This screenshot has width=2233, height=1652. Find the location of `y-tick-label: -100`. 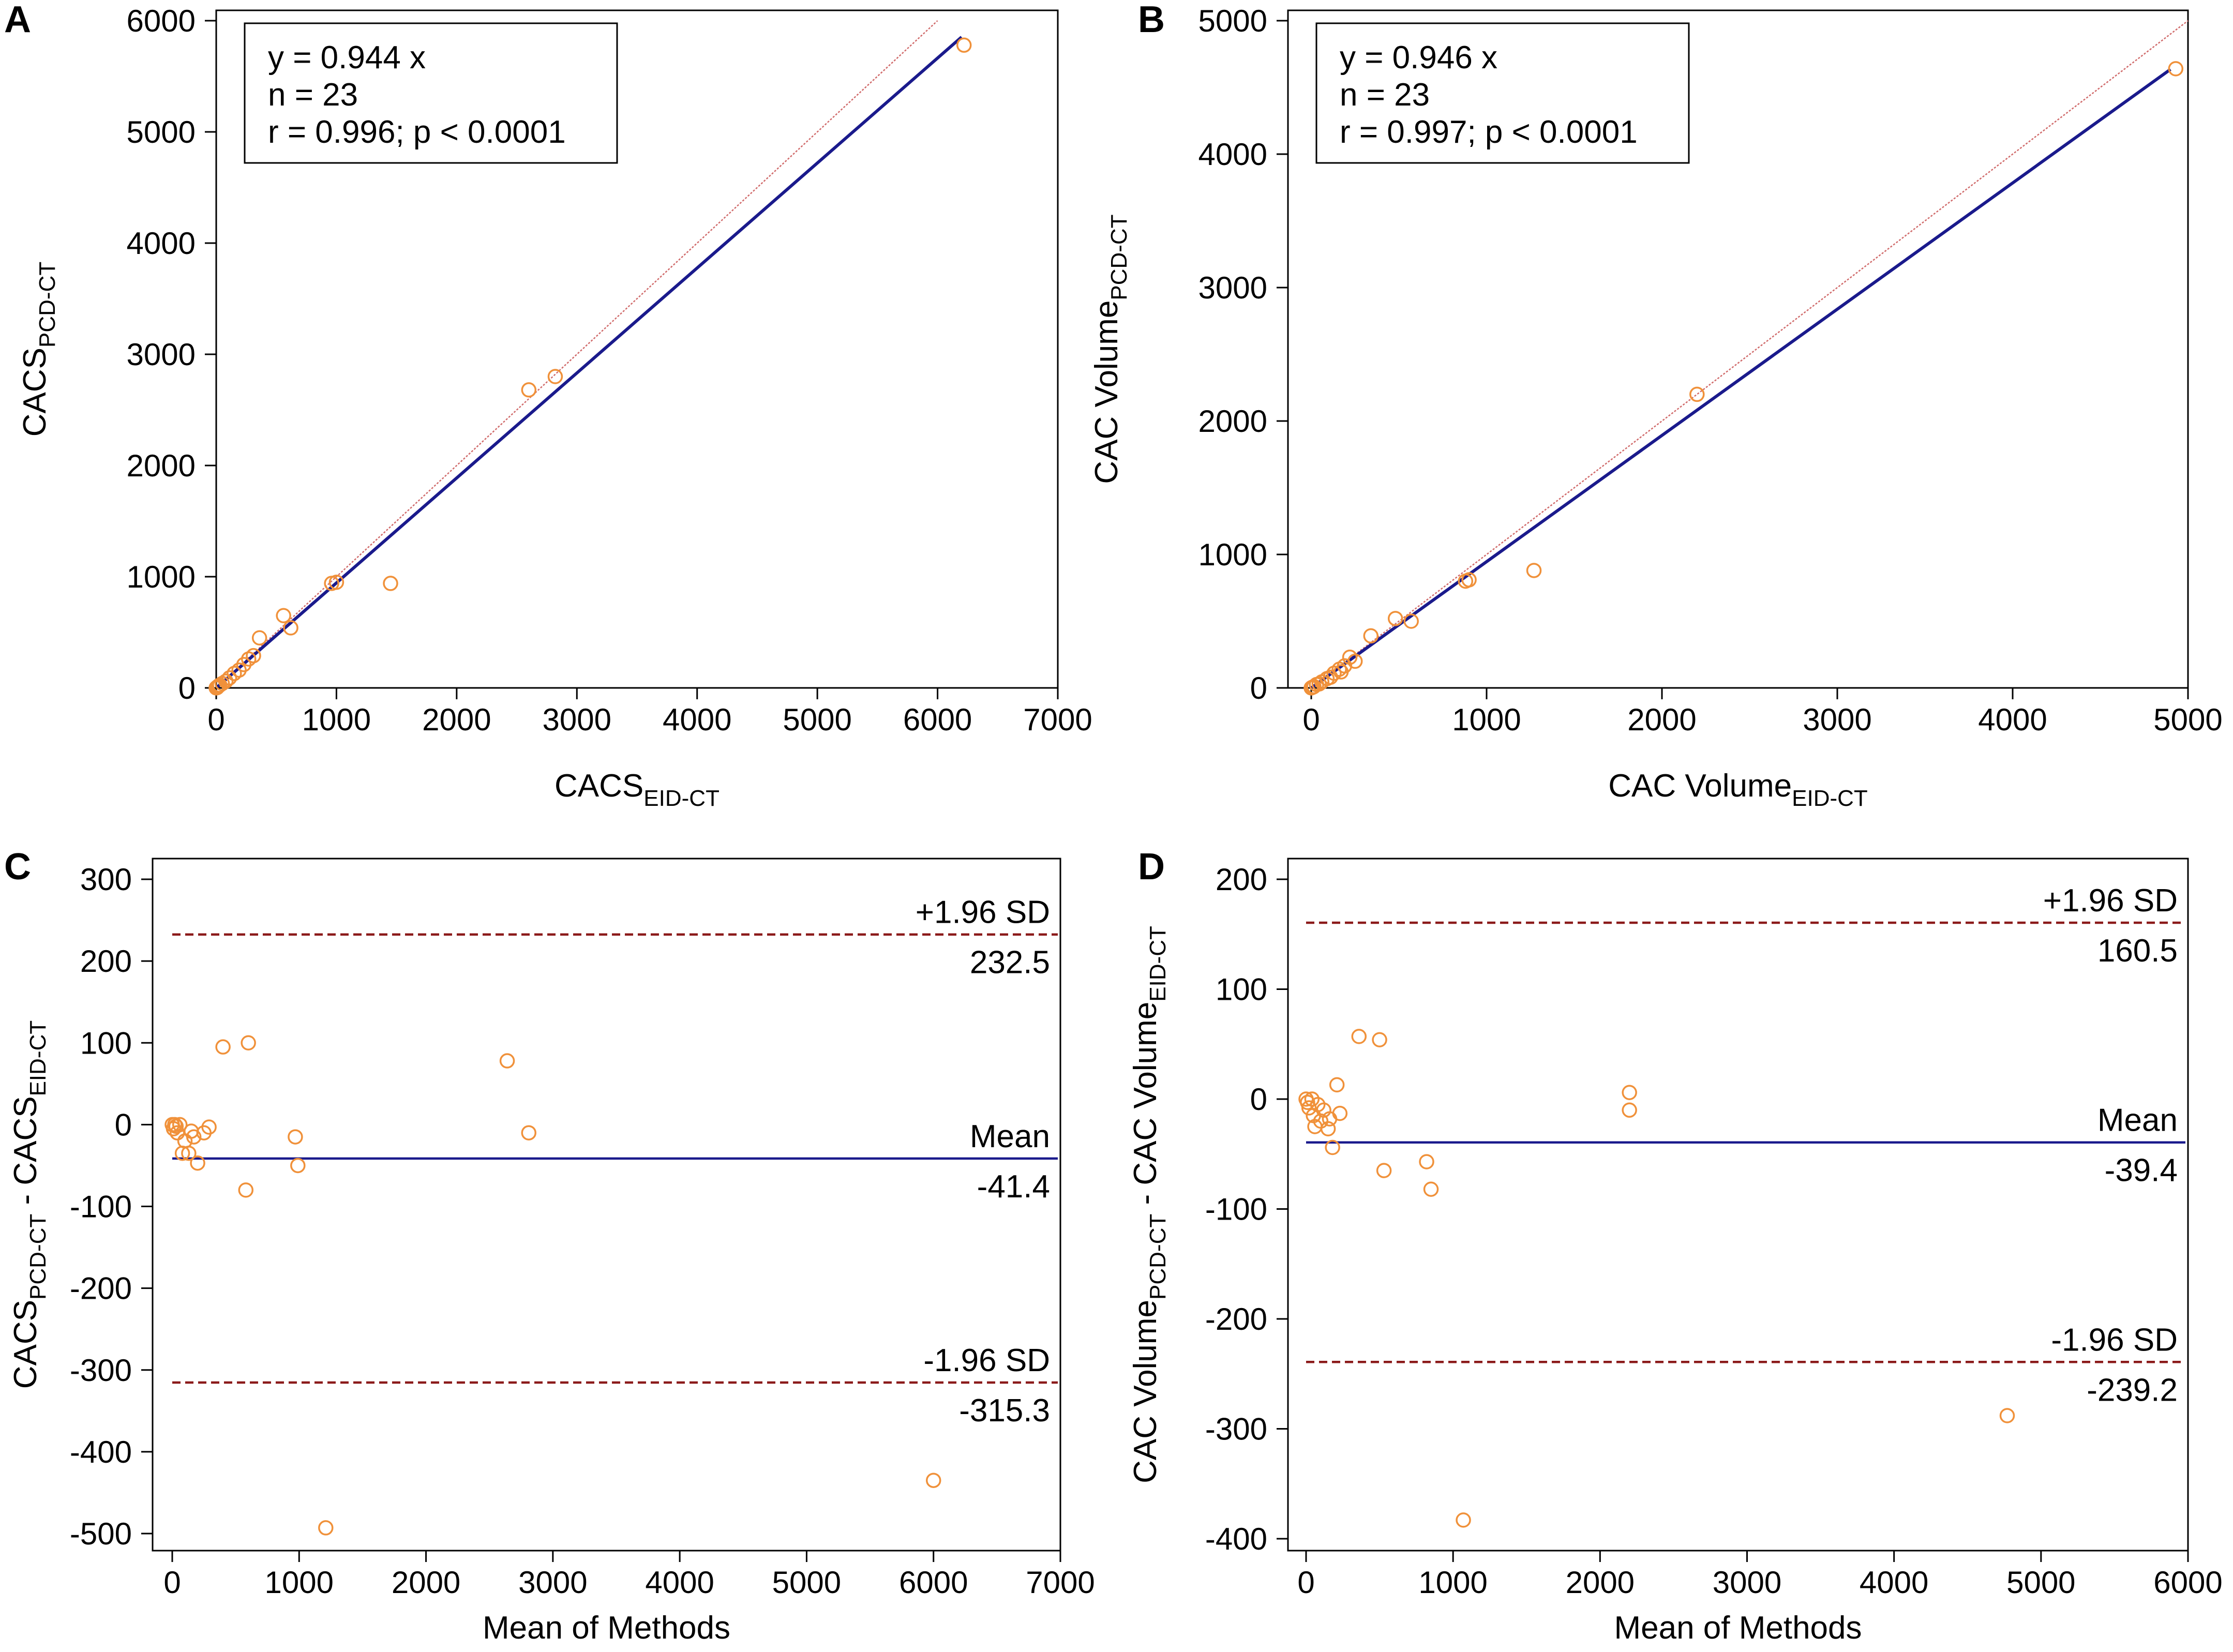

y-tick-label: -100 is located at coordinates (1236, 1210).